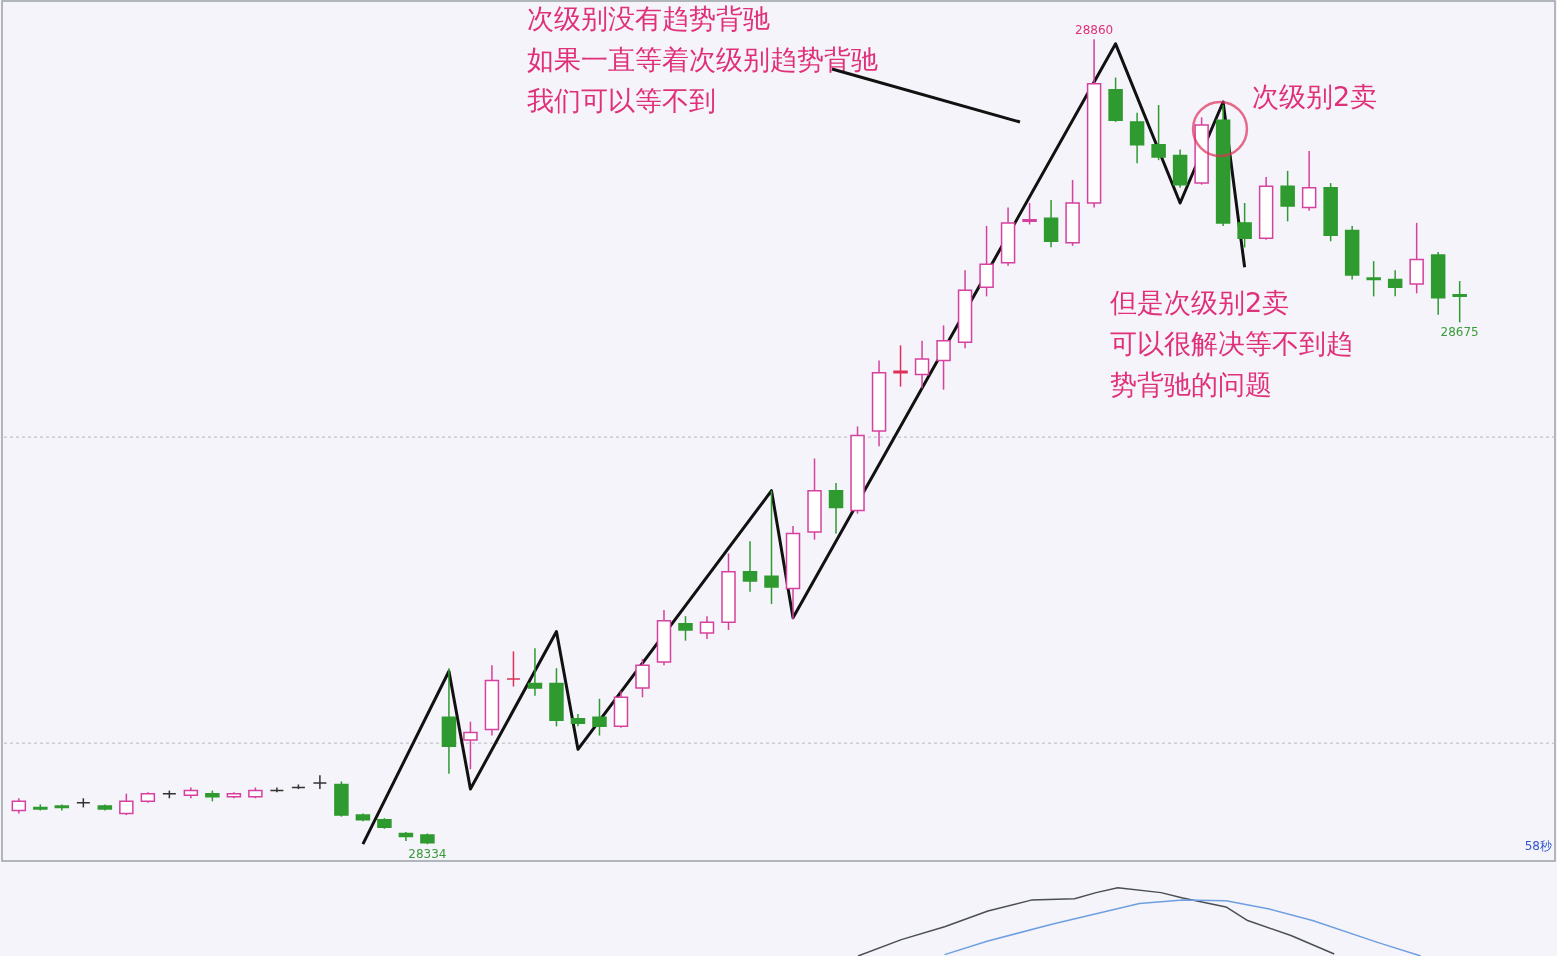 The height and width of the screenshot is (968, 1559). I want to click on text: 58秒, so click(1538, 846).